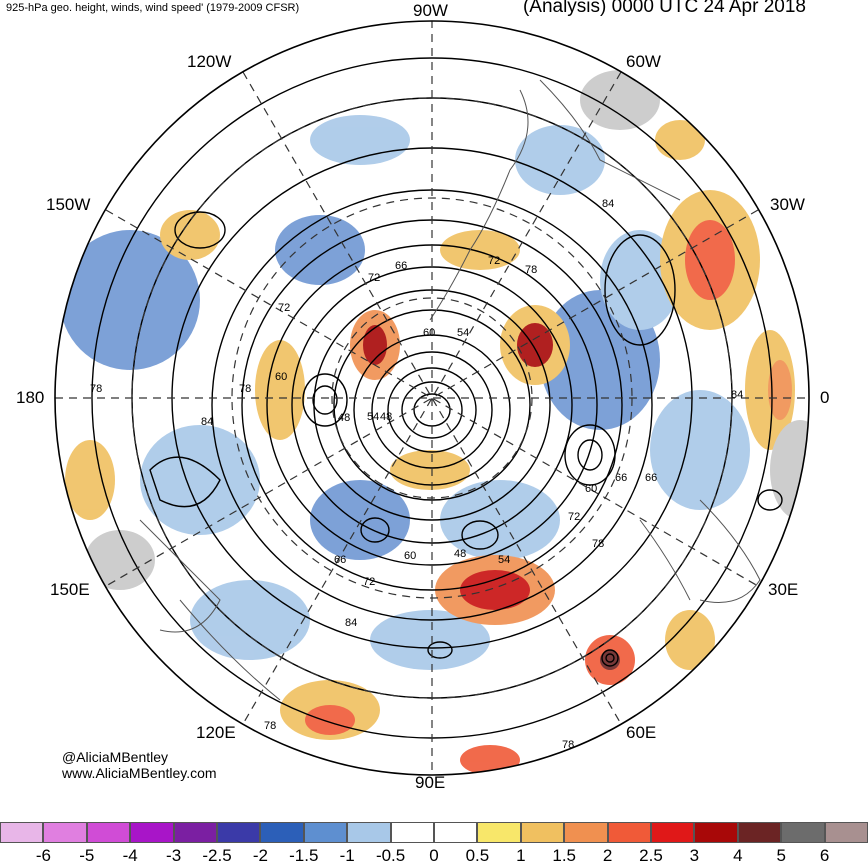 This screenshot has width=868, height=866. What do you see at coordinates (781, 855) in the screenshot?
I see `colorbar-tick-label: 5` at bounding box center [781, 855].